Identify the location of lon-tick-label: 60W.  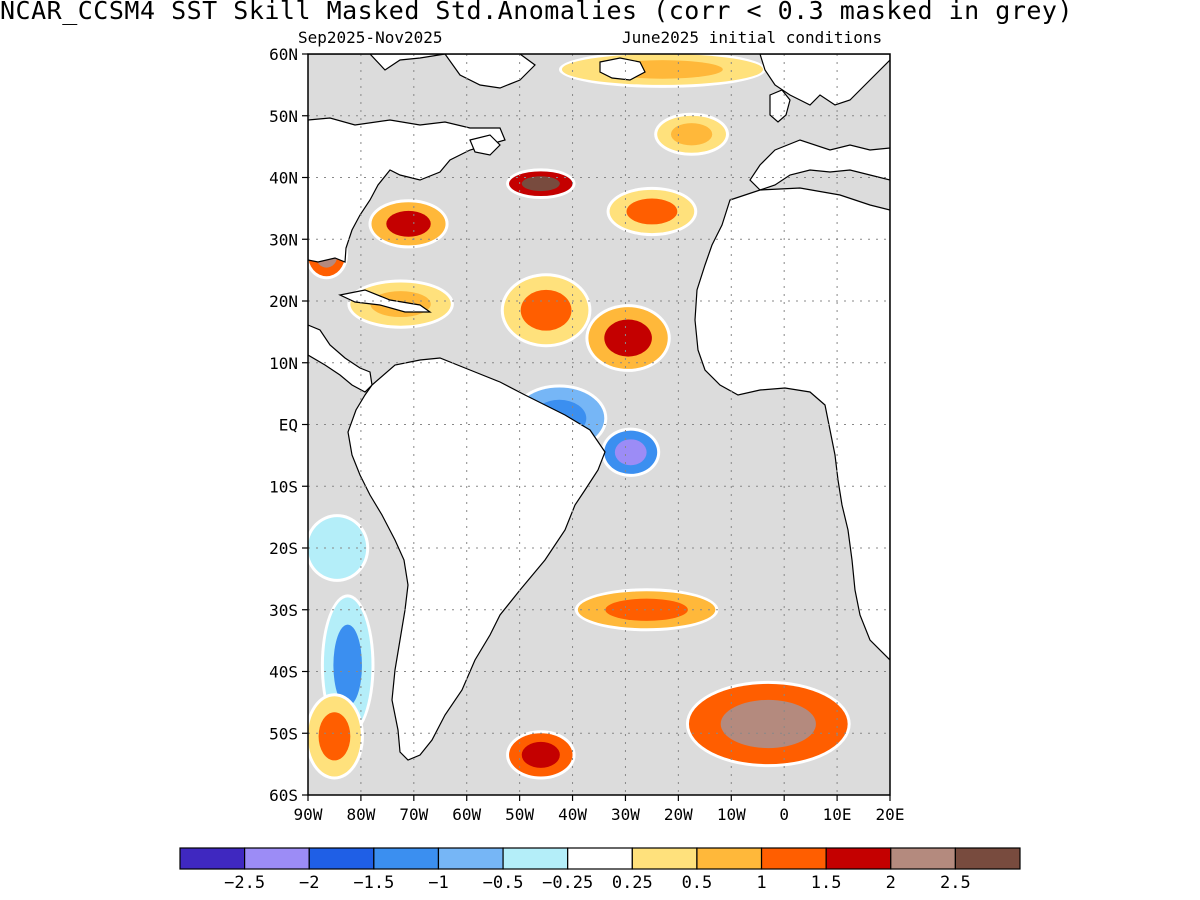
(466, 814).